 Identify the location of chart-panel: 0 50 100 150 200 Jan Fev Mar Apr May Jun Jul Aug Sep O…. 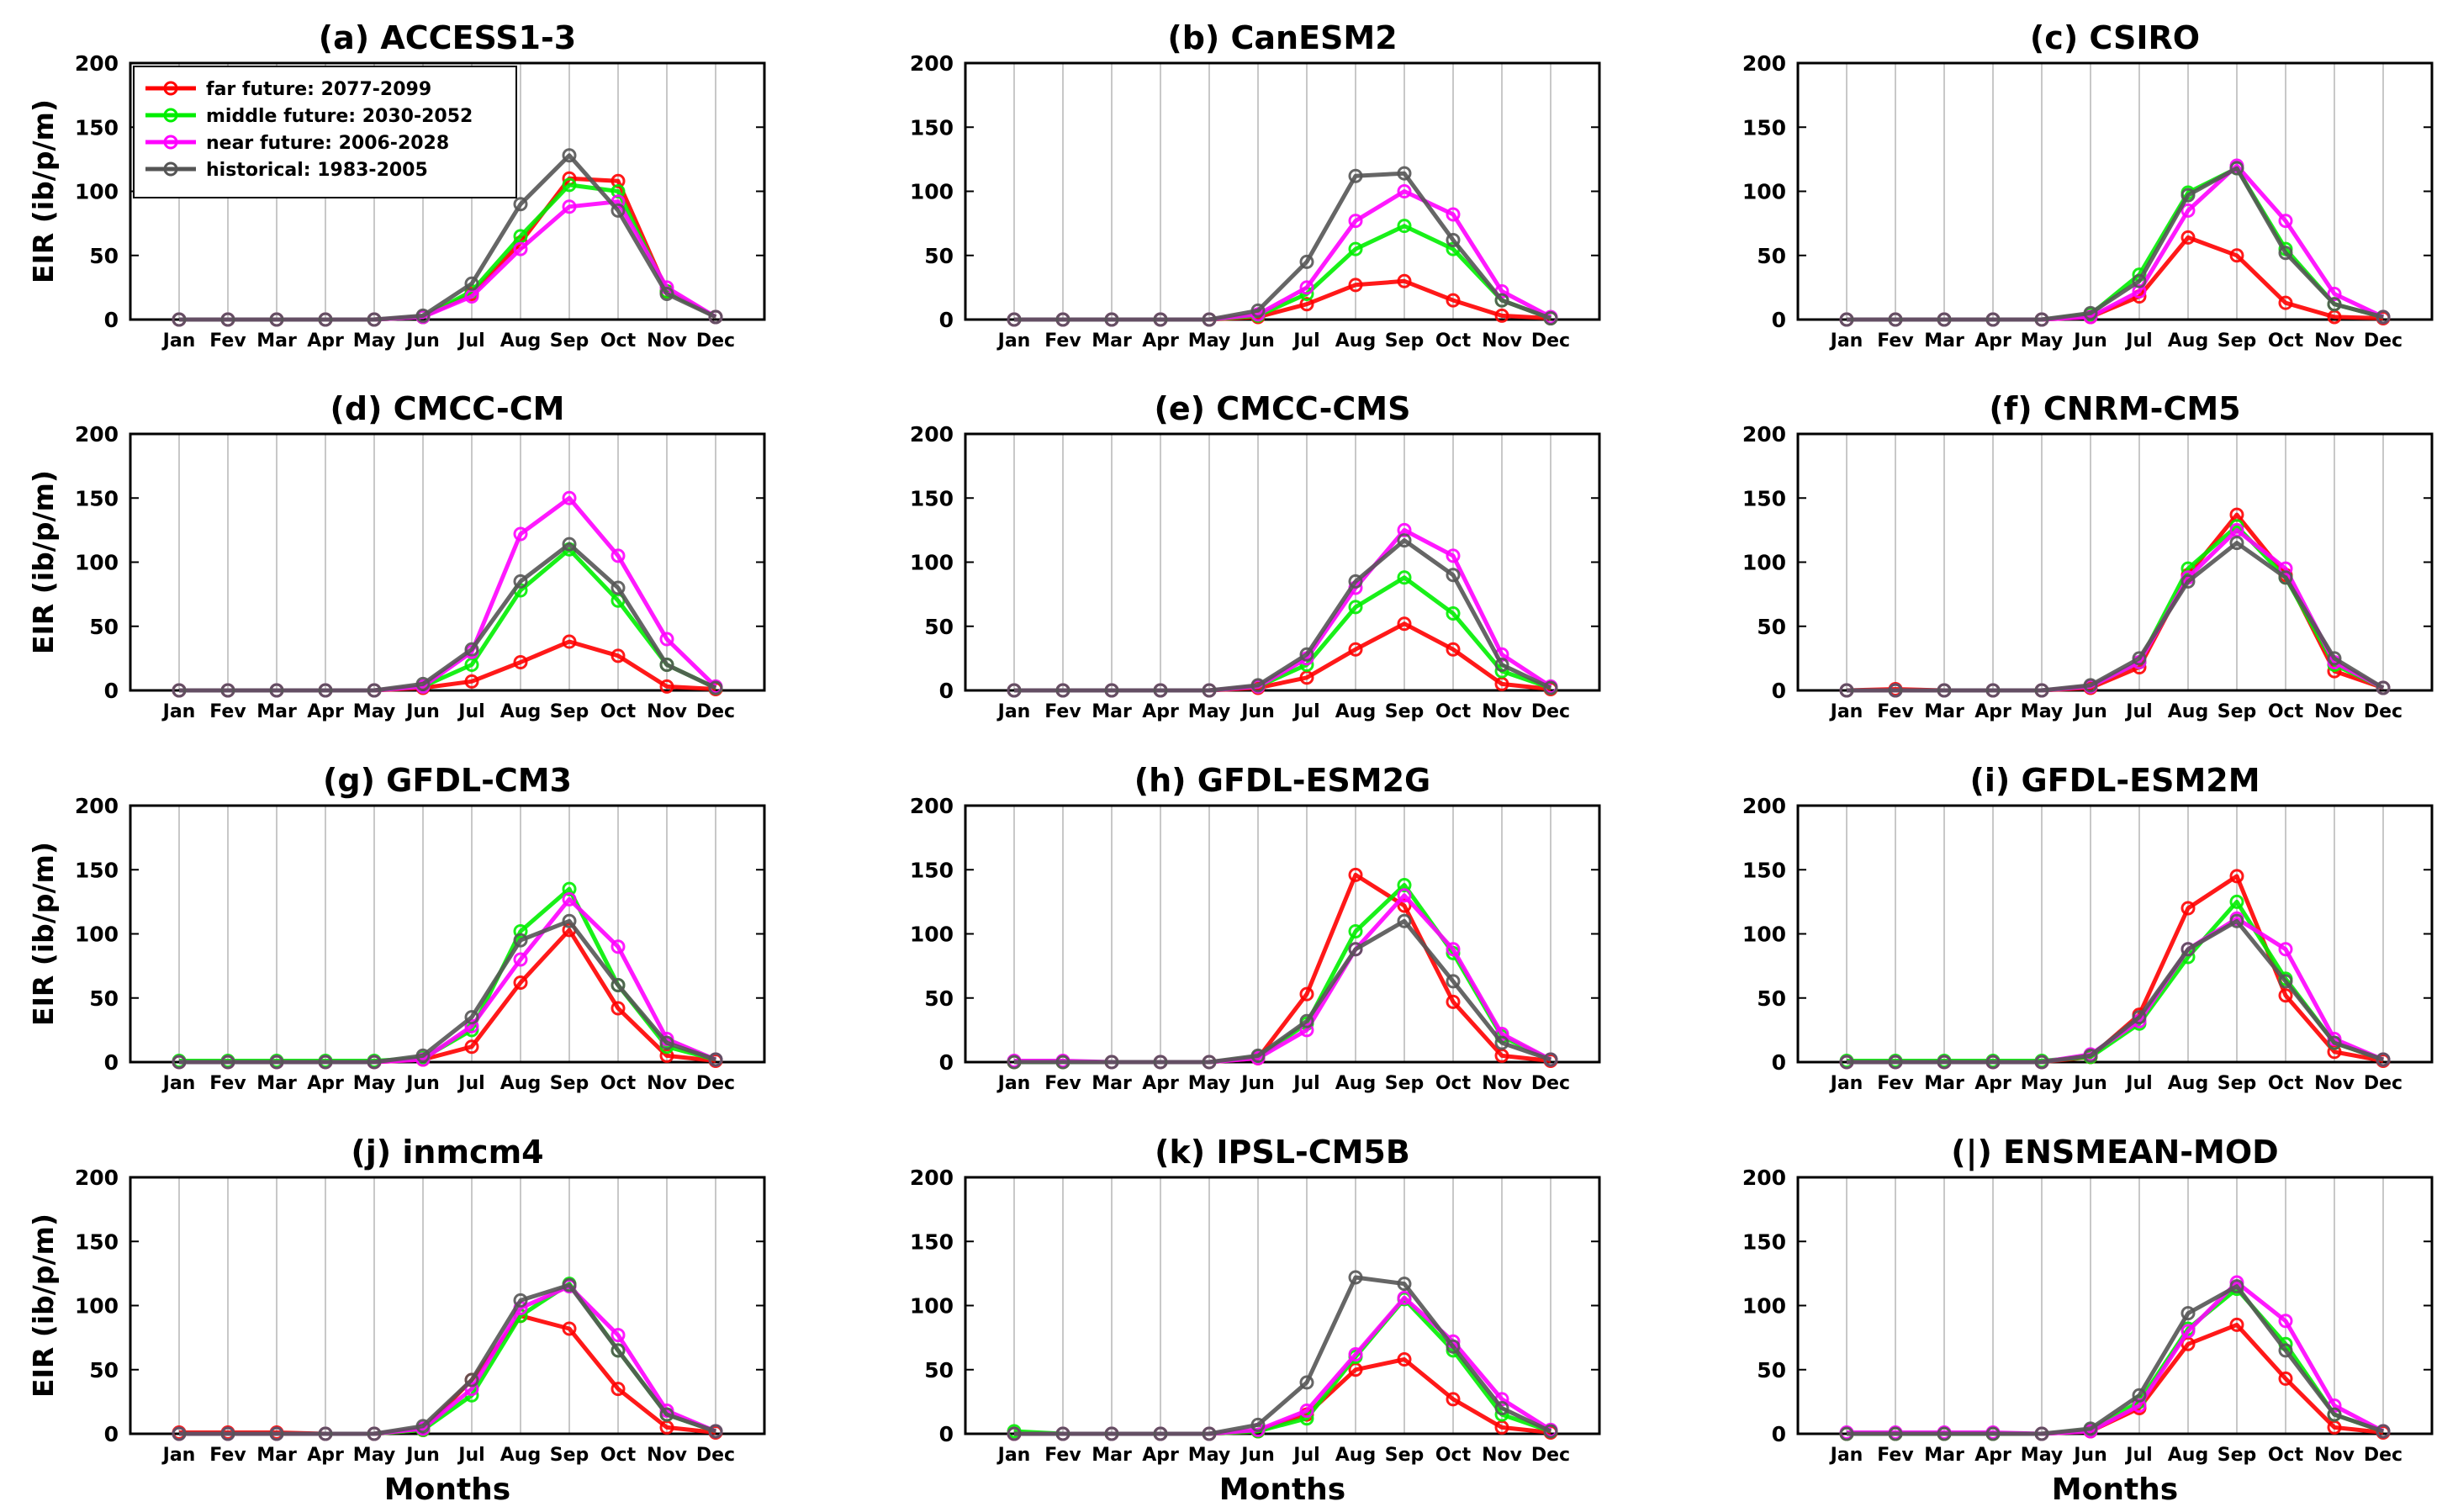
(2088, 1320).